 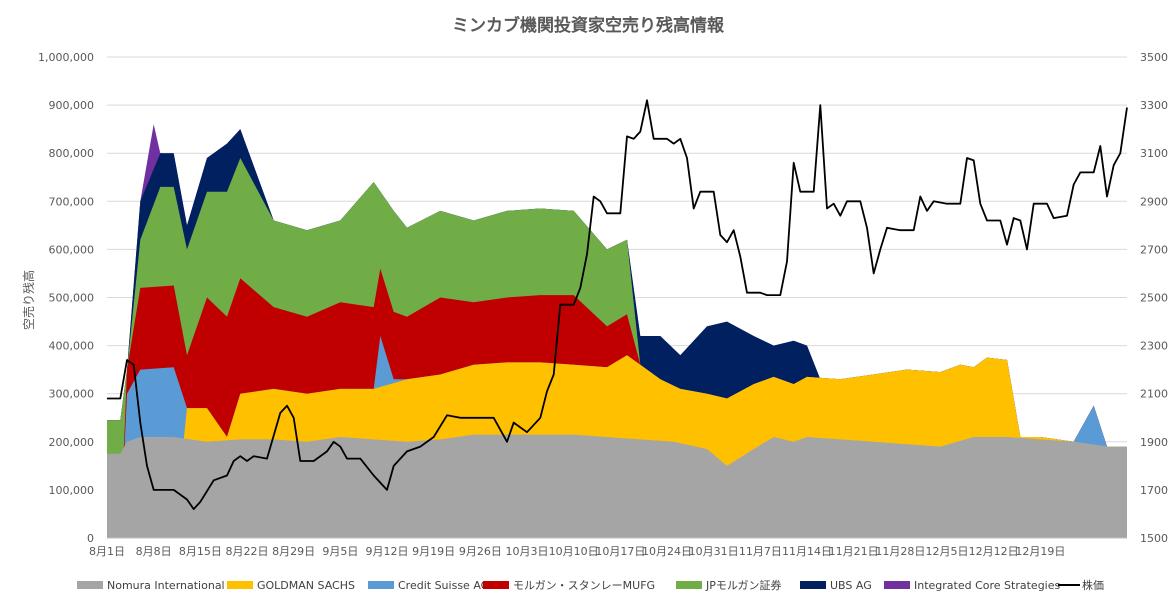 What do you see at coordinates (620, 551) in the screenshot?
I see `x-tick-label: 10月17日` at bounding box center [620, 551].